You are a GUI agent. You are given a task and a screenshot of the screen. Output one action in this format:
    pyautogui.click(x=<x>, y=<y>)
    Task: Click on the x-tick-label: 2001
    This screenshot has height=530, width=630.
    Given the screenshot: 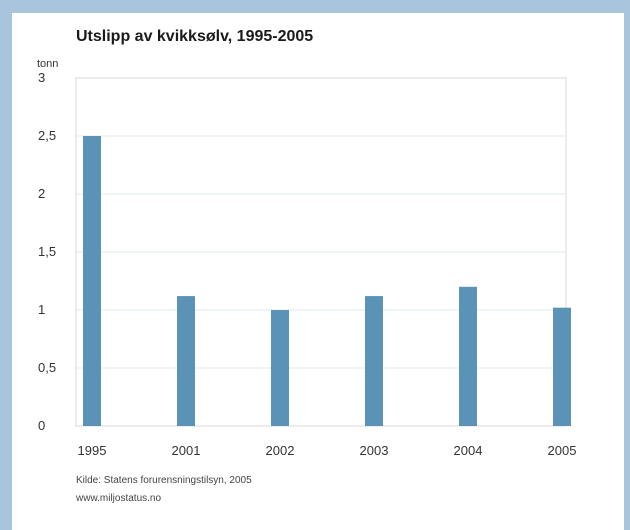 What is the action you would take?
    pyautogui.click(x=186, y=450)
    